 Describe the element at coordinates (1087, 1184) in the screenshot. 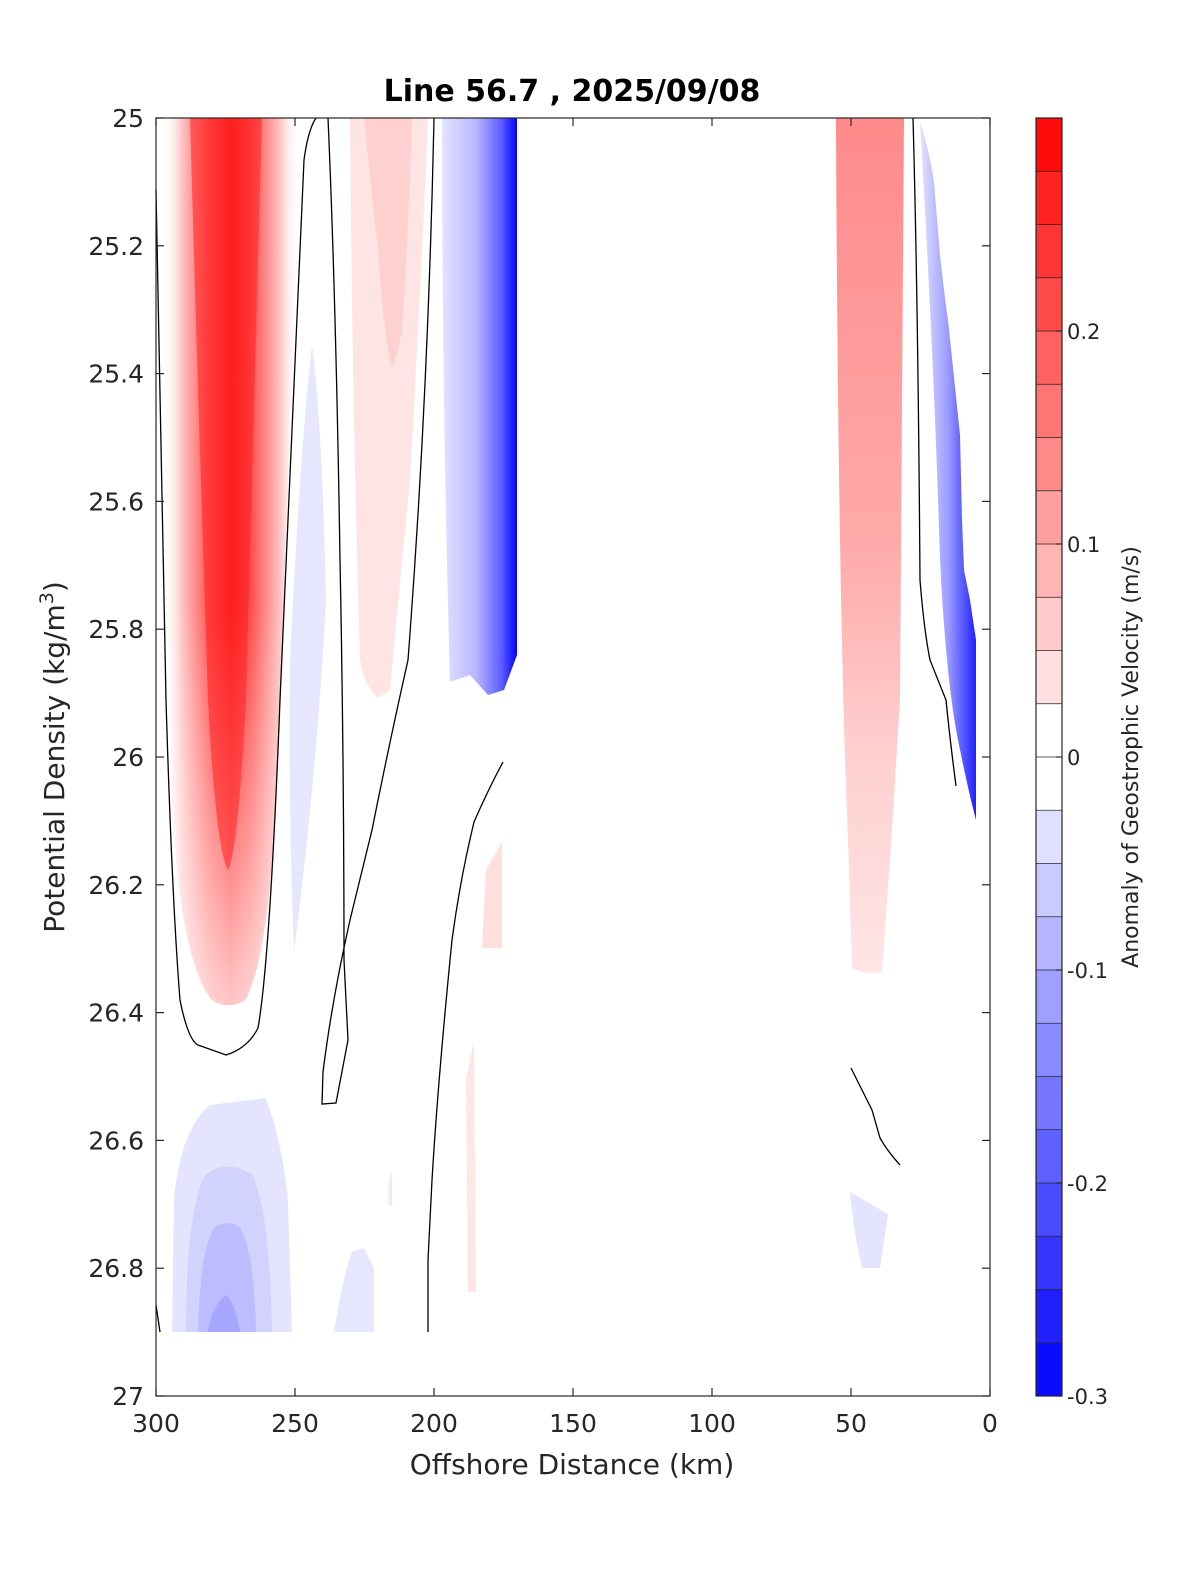

I see `colorbar-tick-label: -0.2` at that location.